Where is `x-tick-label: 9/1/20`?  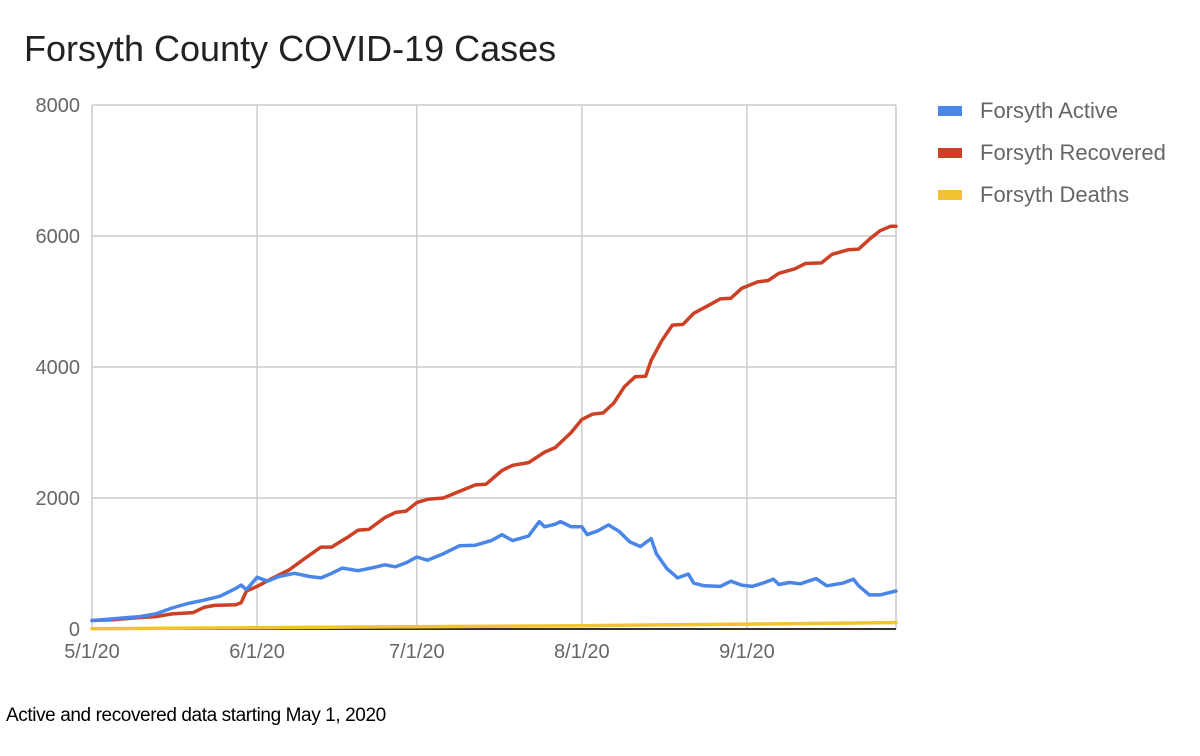
x-tick-label: 9/1/20 is located at coordinates (747, 652).